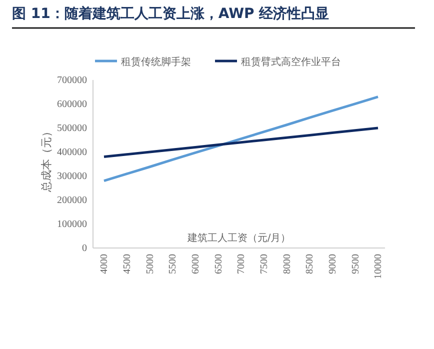 This screenshot has width=434, height=349. I want to click on y-tick-label: 200000, so click(72, 200).